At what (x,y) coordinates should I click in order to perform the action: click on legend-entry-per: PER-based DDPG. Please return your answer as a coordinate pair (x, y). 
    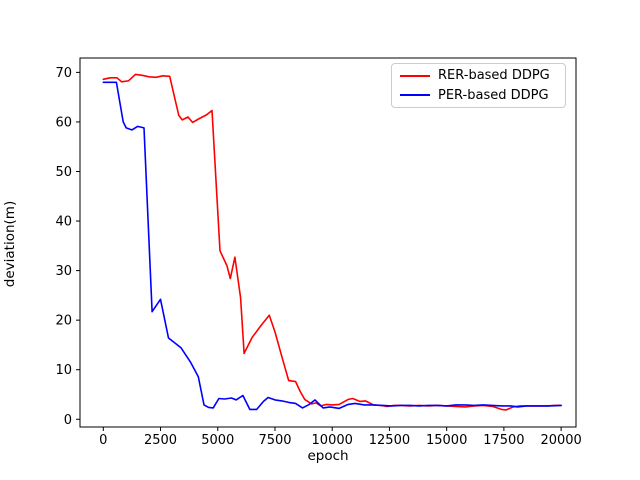
    Looking at the image, I should click on (478, 95).